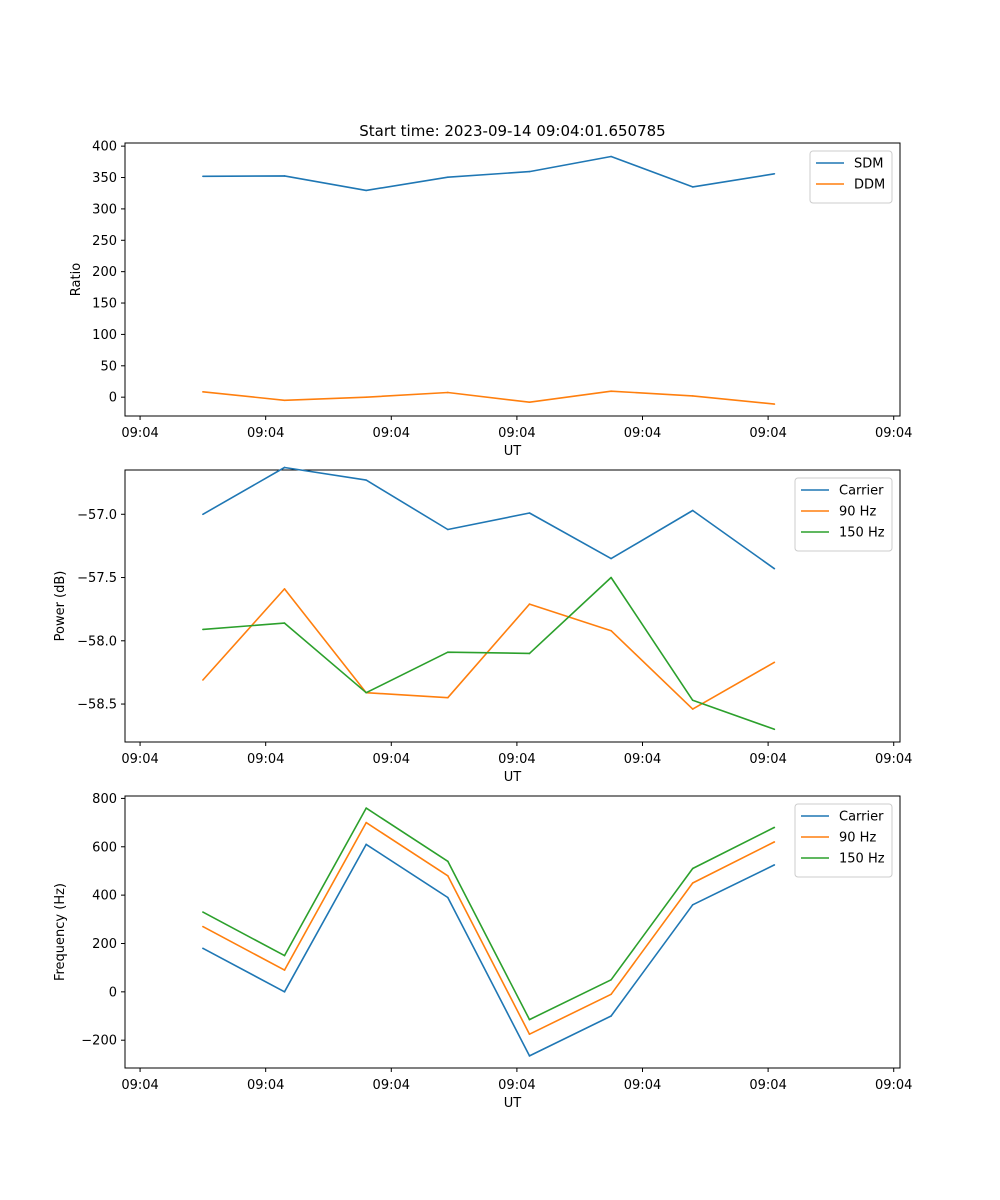 This screenshot has width=1000, height=1200. What do you see at coordinates (488, 914) in the screenshot?
I see `series-line-150-hz` at bounding box center [488, 914].